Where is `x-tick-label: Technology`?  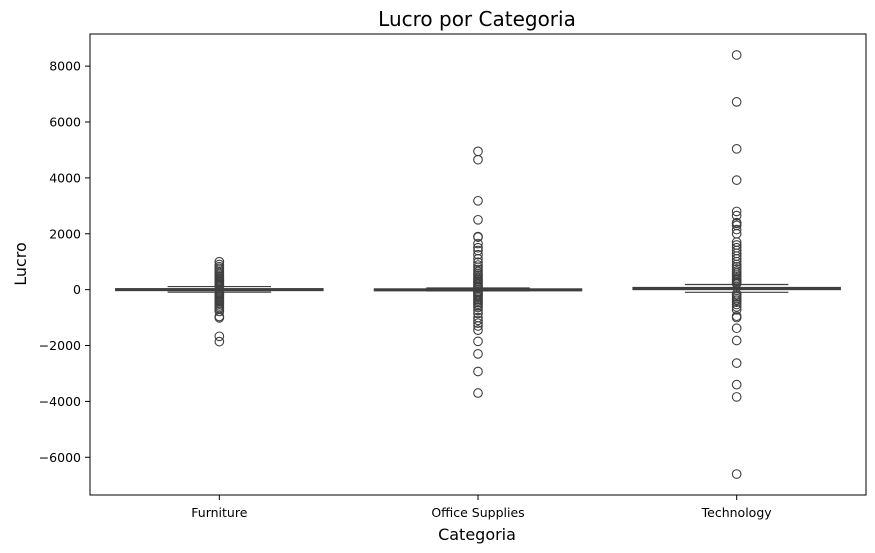
x-tick-label: Technology is located at coordinates (737, 512).